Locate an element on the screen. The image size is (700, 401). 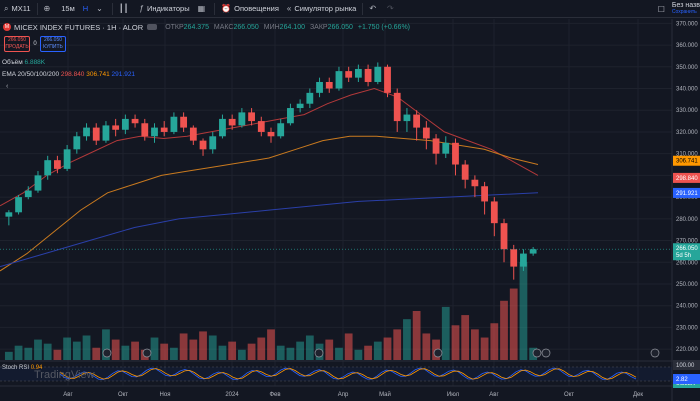
buy-price: 266.050 is located at coordinates (53, 40).